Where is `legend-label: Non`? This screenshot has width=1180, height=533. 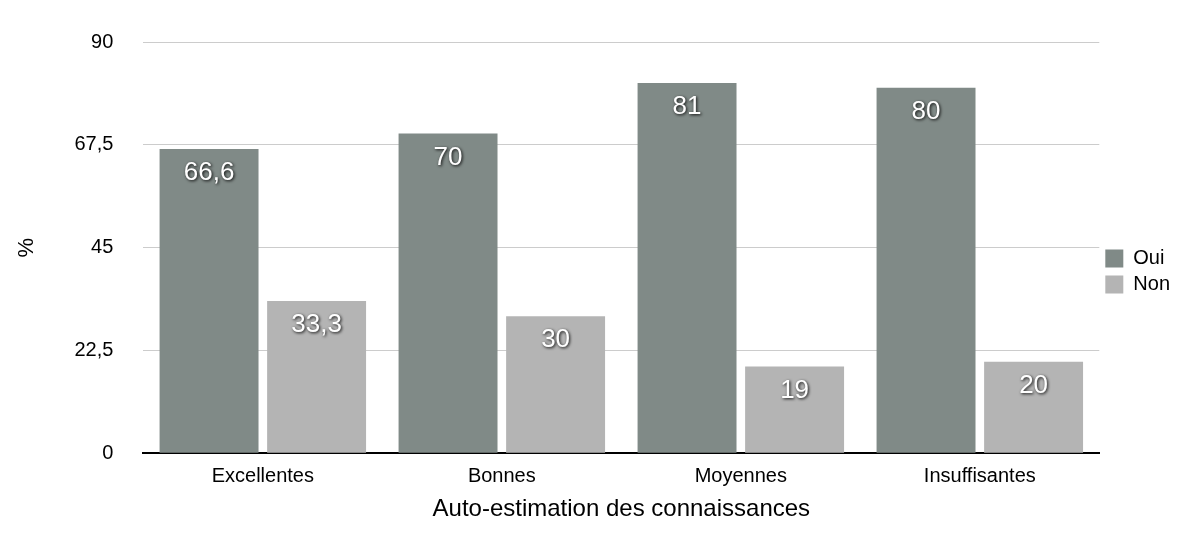 legend-label: Non is located at coordinates (1152, 283).